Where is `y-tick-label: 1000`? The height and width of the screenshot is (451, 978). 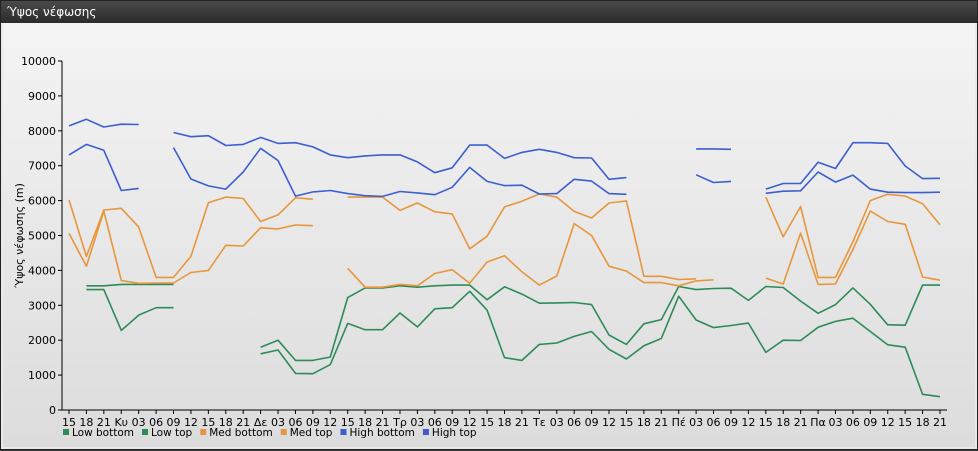 y-tick-label: 1000 is located at coordinates (42, 375).